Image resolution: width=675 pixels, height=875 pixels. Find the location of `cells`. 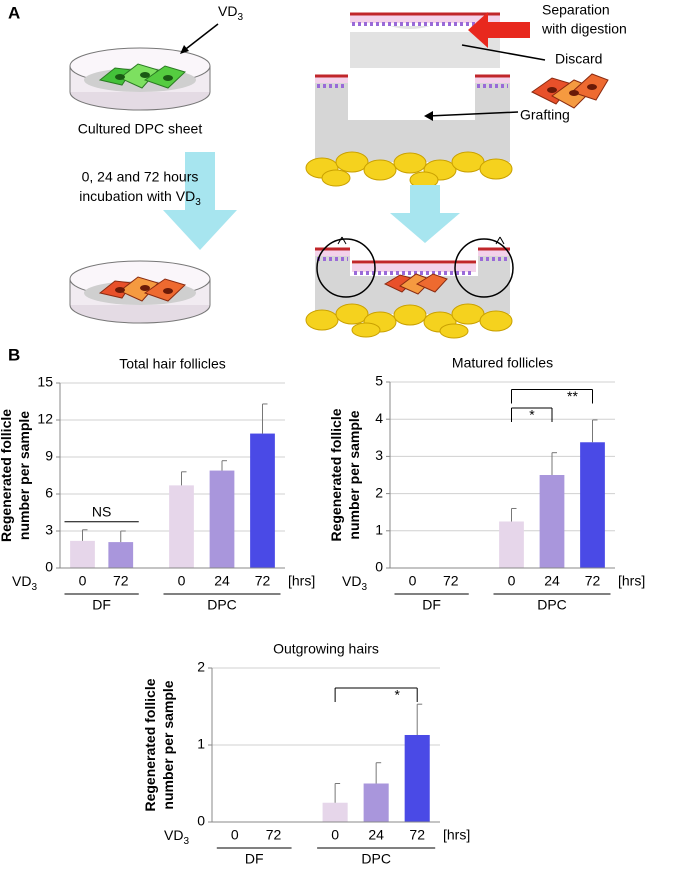

cells is located at coordinates (570, 91).